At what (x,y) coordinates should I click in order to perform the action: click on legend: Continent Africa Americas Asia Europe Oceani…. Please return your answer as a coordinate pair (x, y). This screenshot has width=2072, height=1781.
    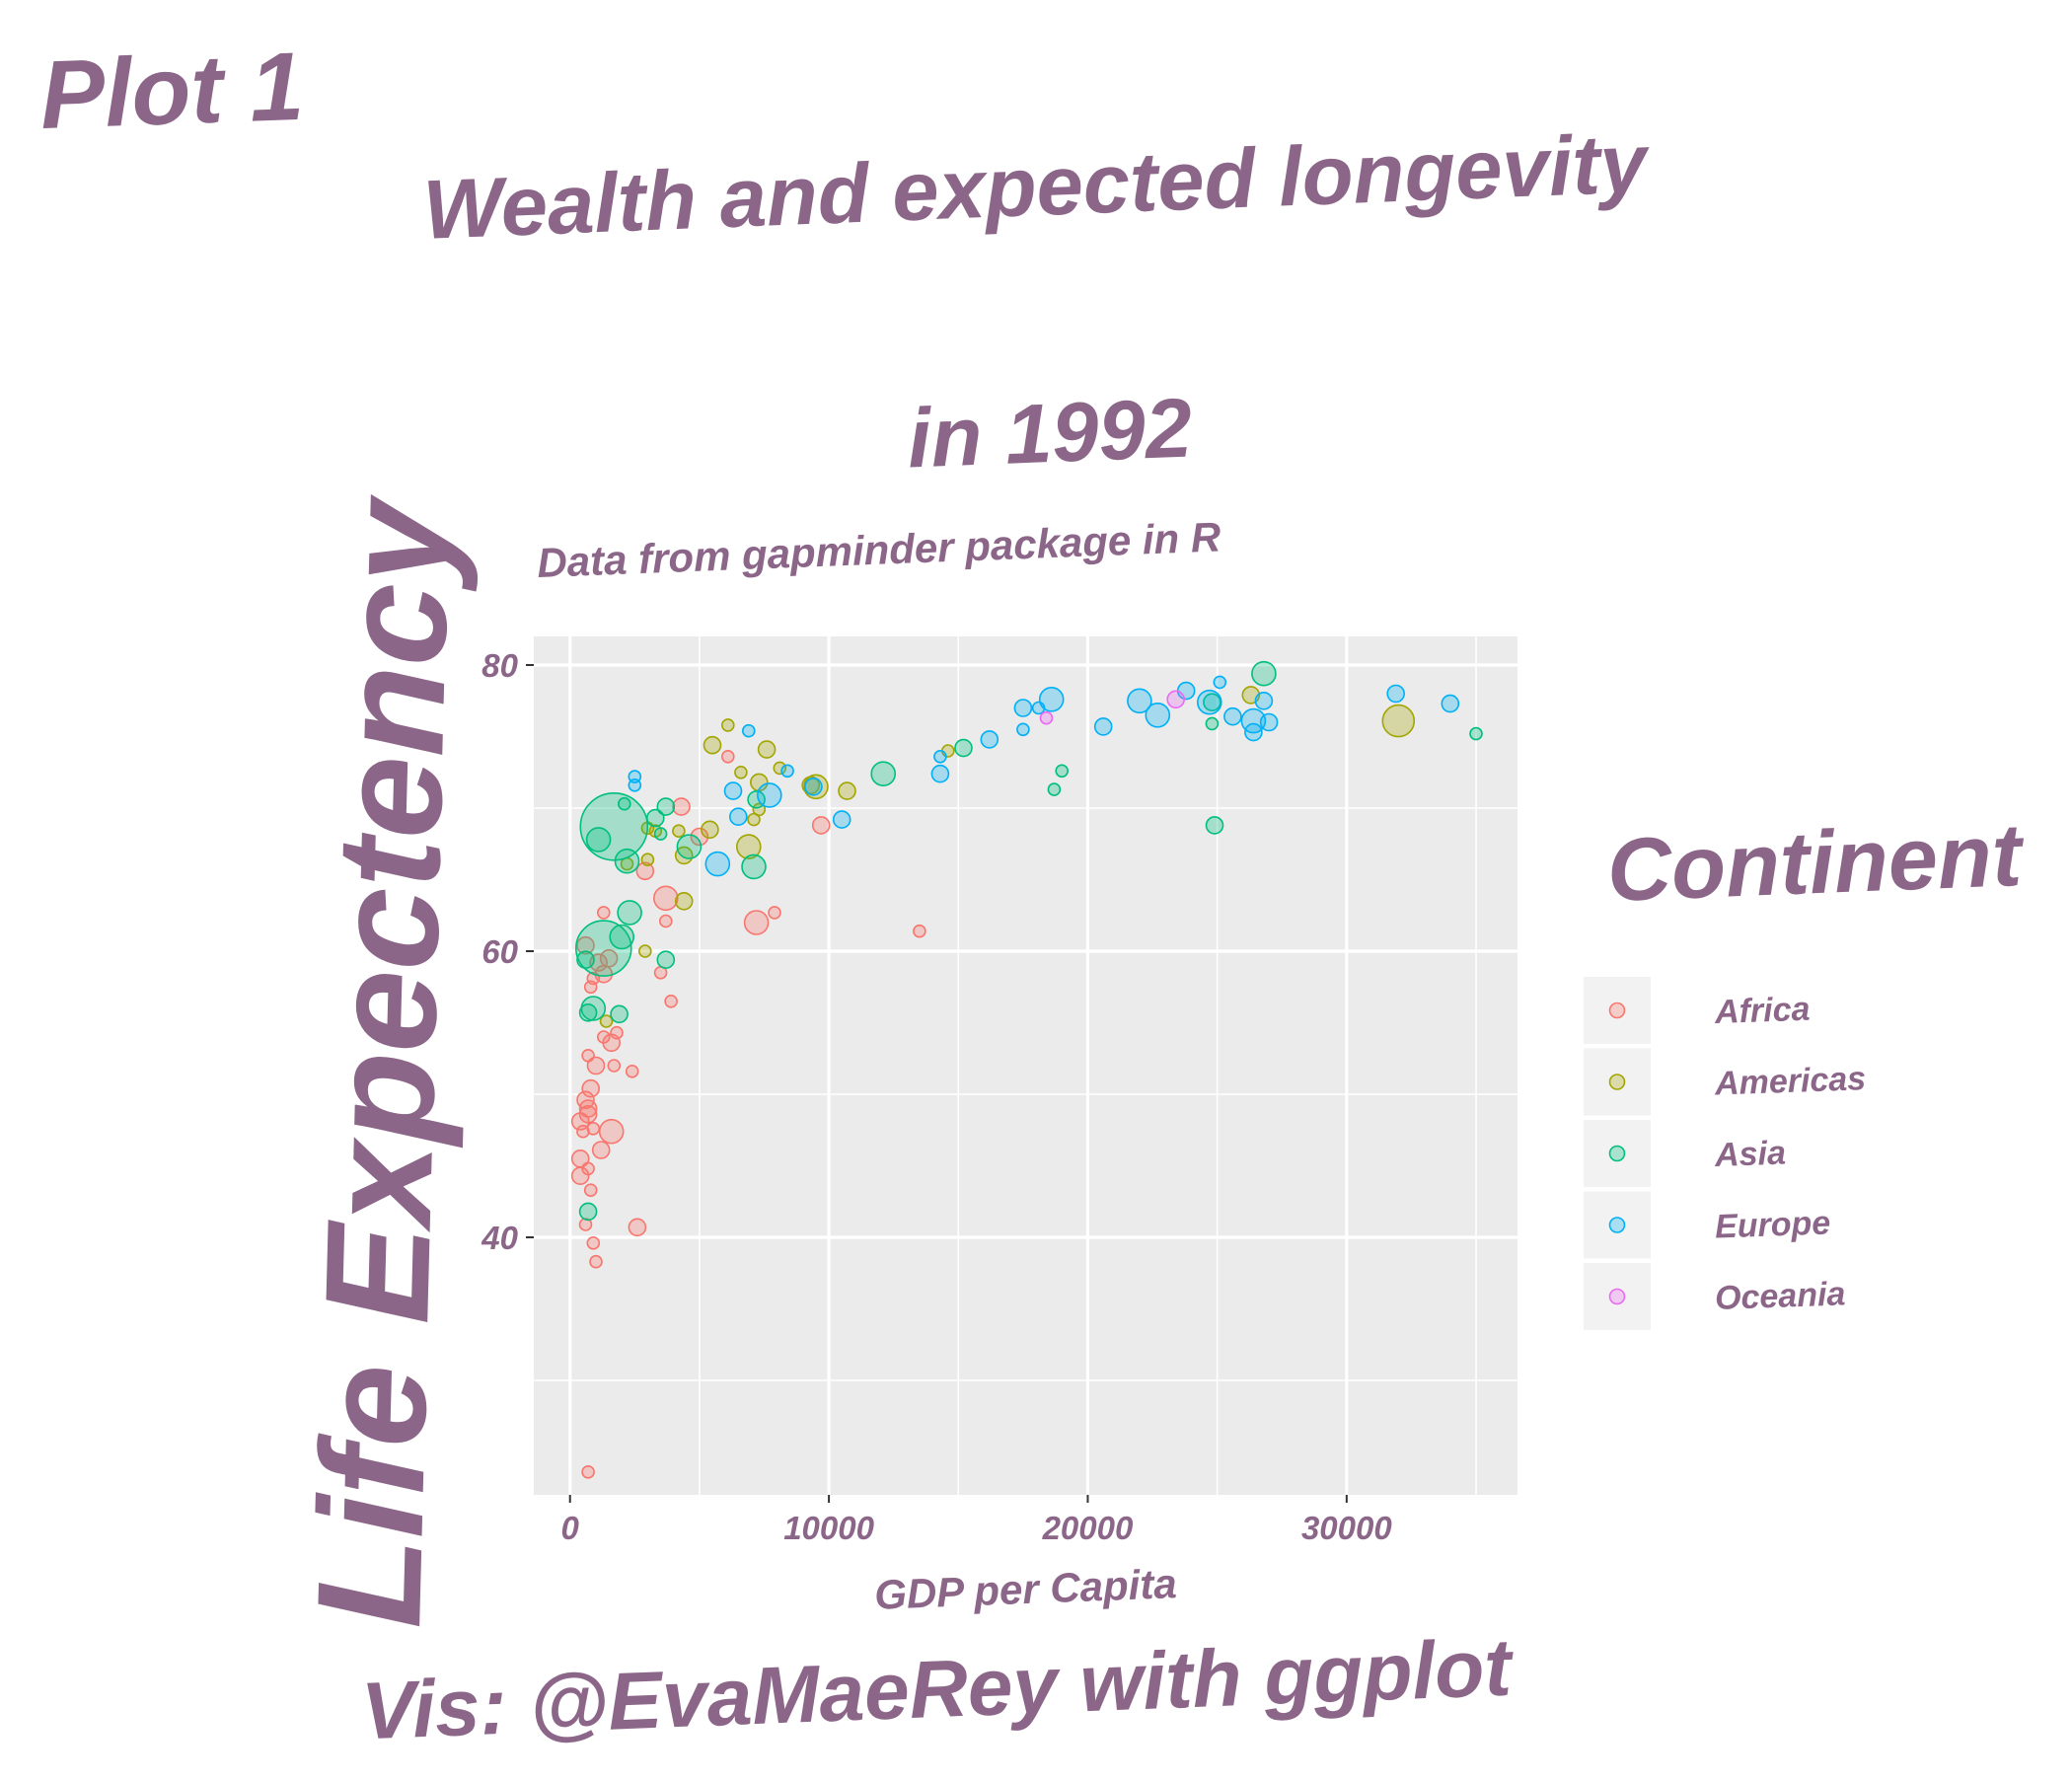
    Looking at the image, I should click on (1806, 1068).